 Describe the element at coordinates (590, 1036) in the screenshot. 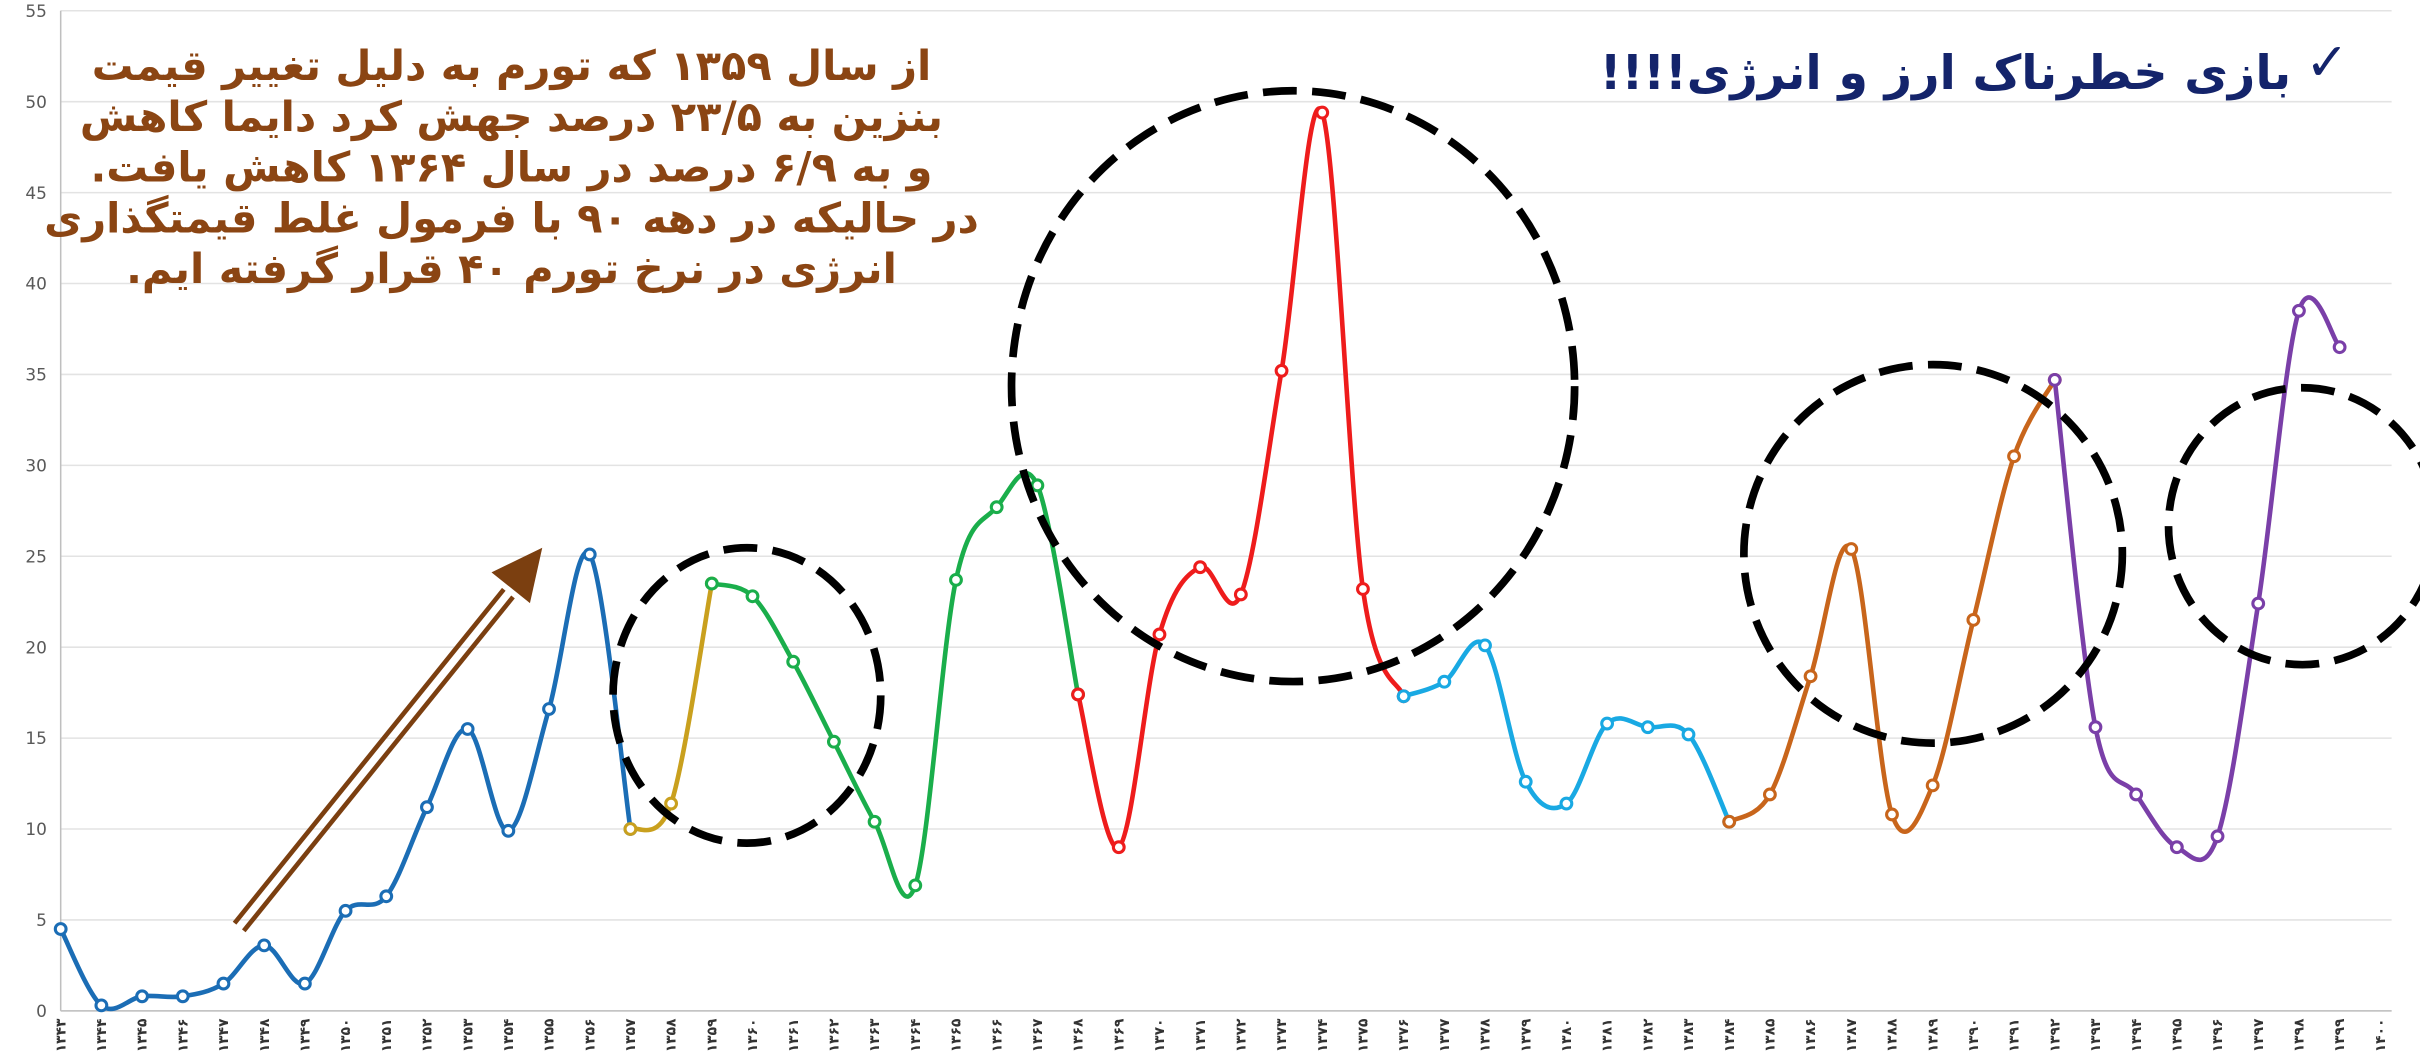

I see `x-tick-label: ۱۳۵۶` at that location.